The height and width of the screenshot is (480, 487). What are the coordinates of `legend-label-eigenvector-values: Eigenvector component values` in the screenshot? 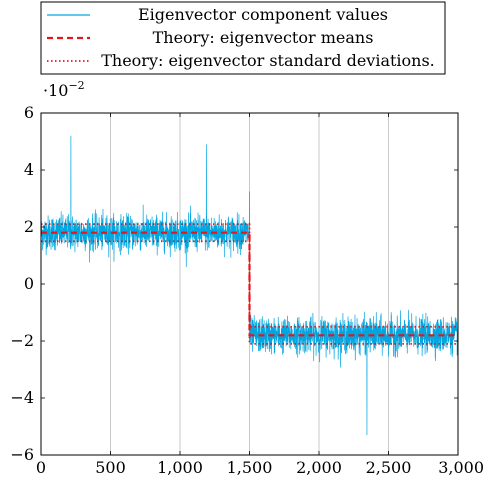 It's located at (263, 14).